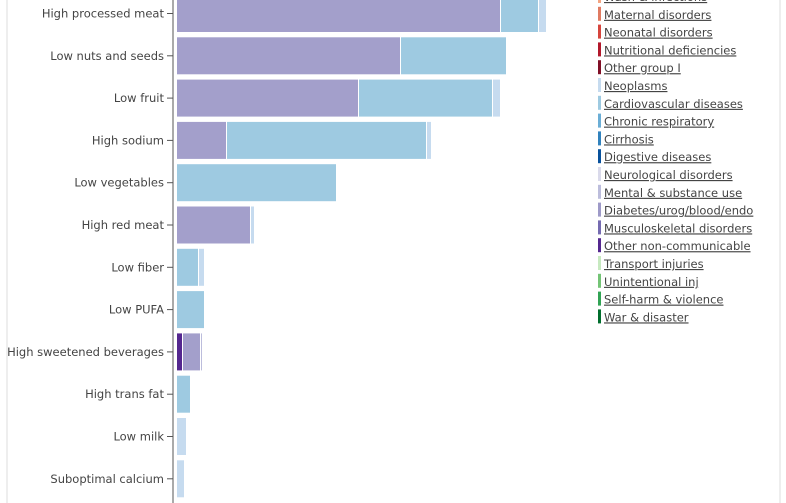 Image resolution: width=786 pixels, height=503 pixels. I want to click on bar-high-sodium-cardiovascular-diseases, so click(326, 140).